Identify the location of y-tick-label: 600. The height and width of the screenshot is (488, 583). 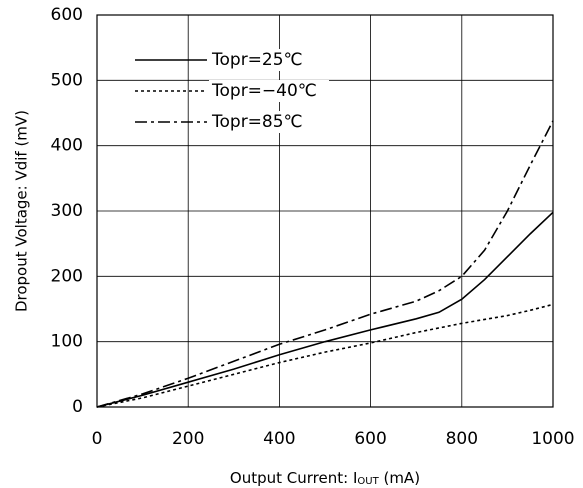
(67, 15).